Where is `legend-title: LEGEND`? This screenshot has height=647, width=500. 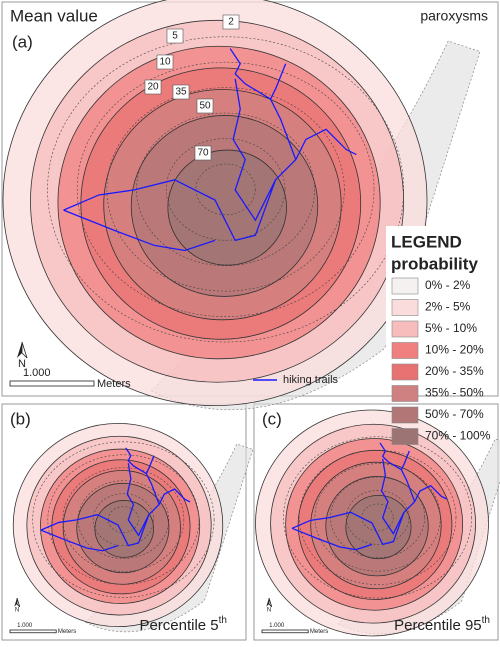 legend-title: LEGEND is located at coordinates (426, 241).